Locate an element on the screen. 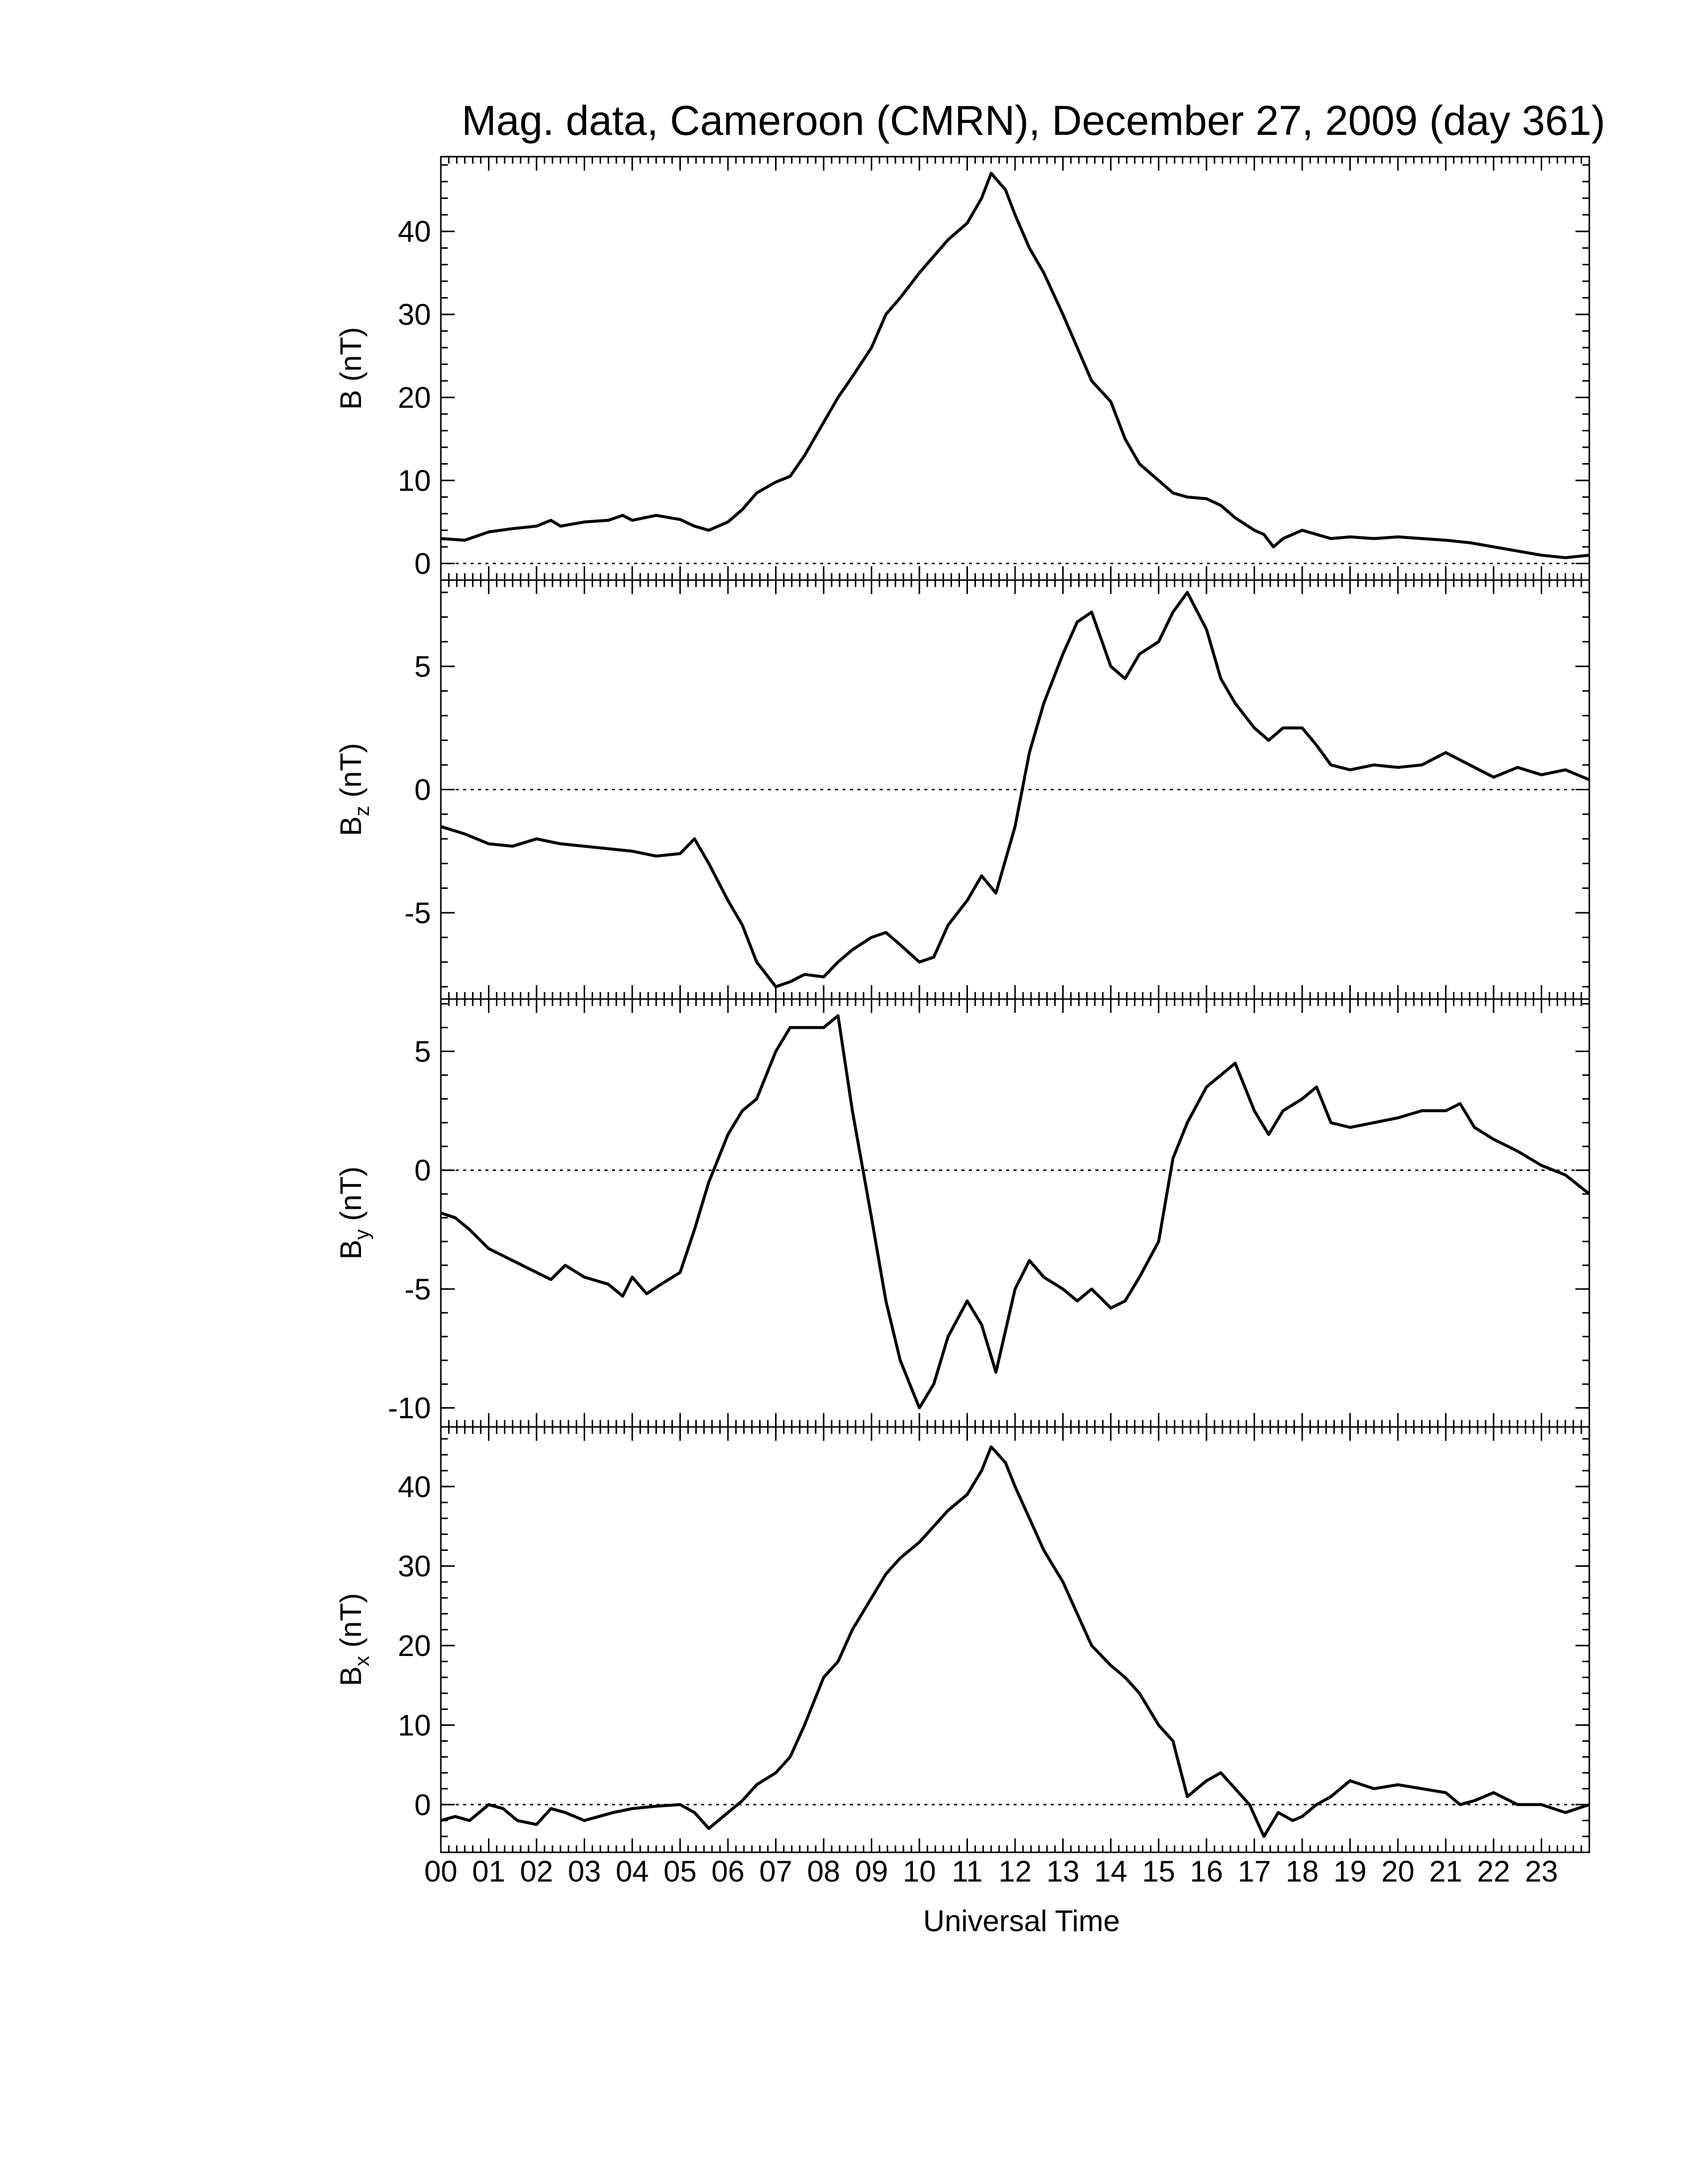 Image resolution: width=1686 pixels, height=2184 pixels. x-tick-label: 20 is located at coordinates (1399, 1871).